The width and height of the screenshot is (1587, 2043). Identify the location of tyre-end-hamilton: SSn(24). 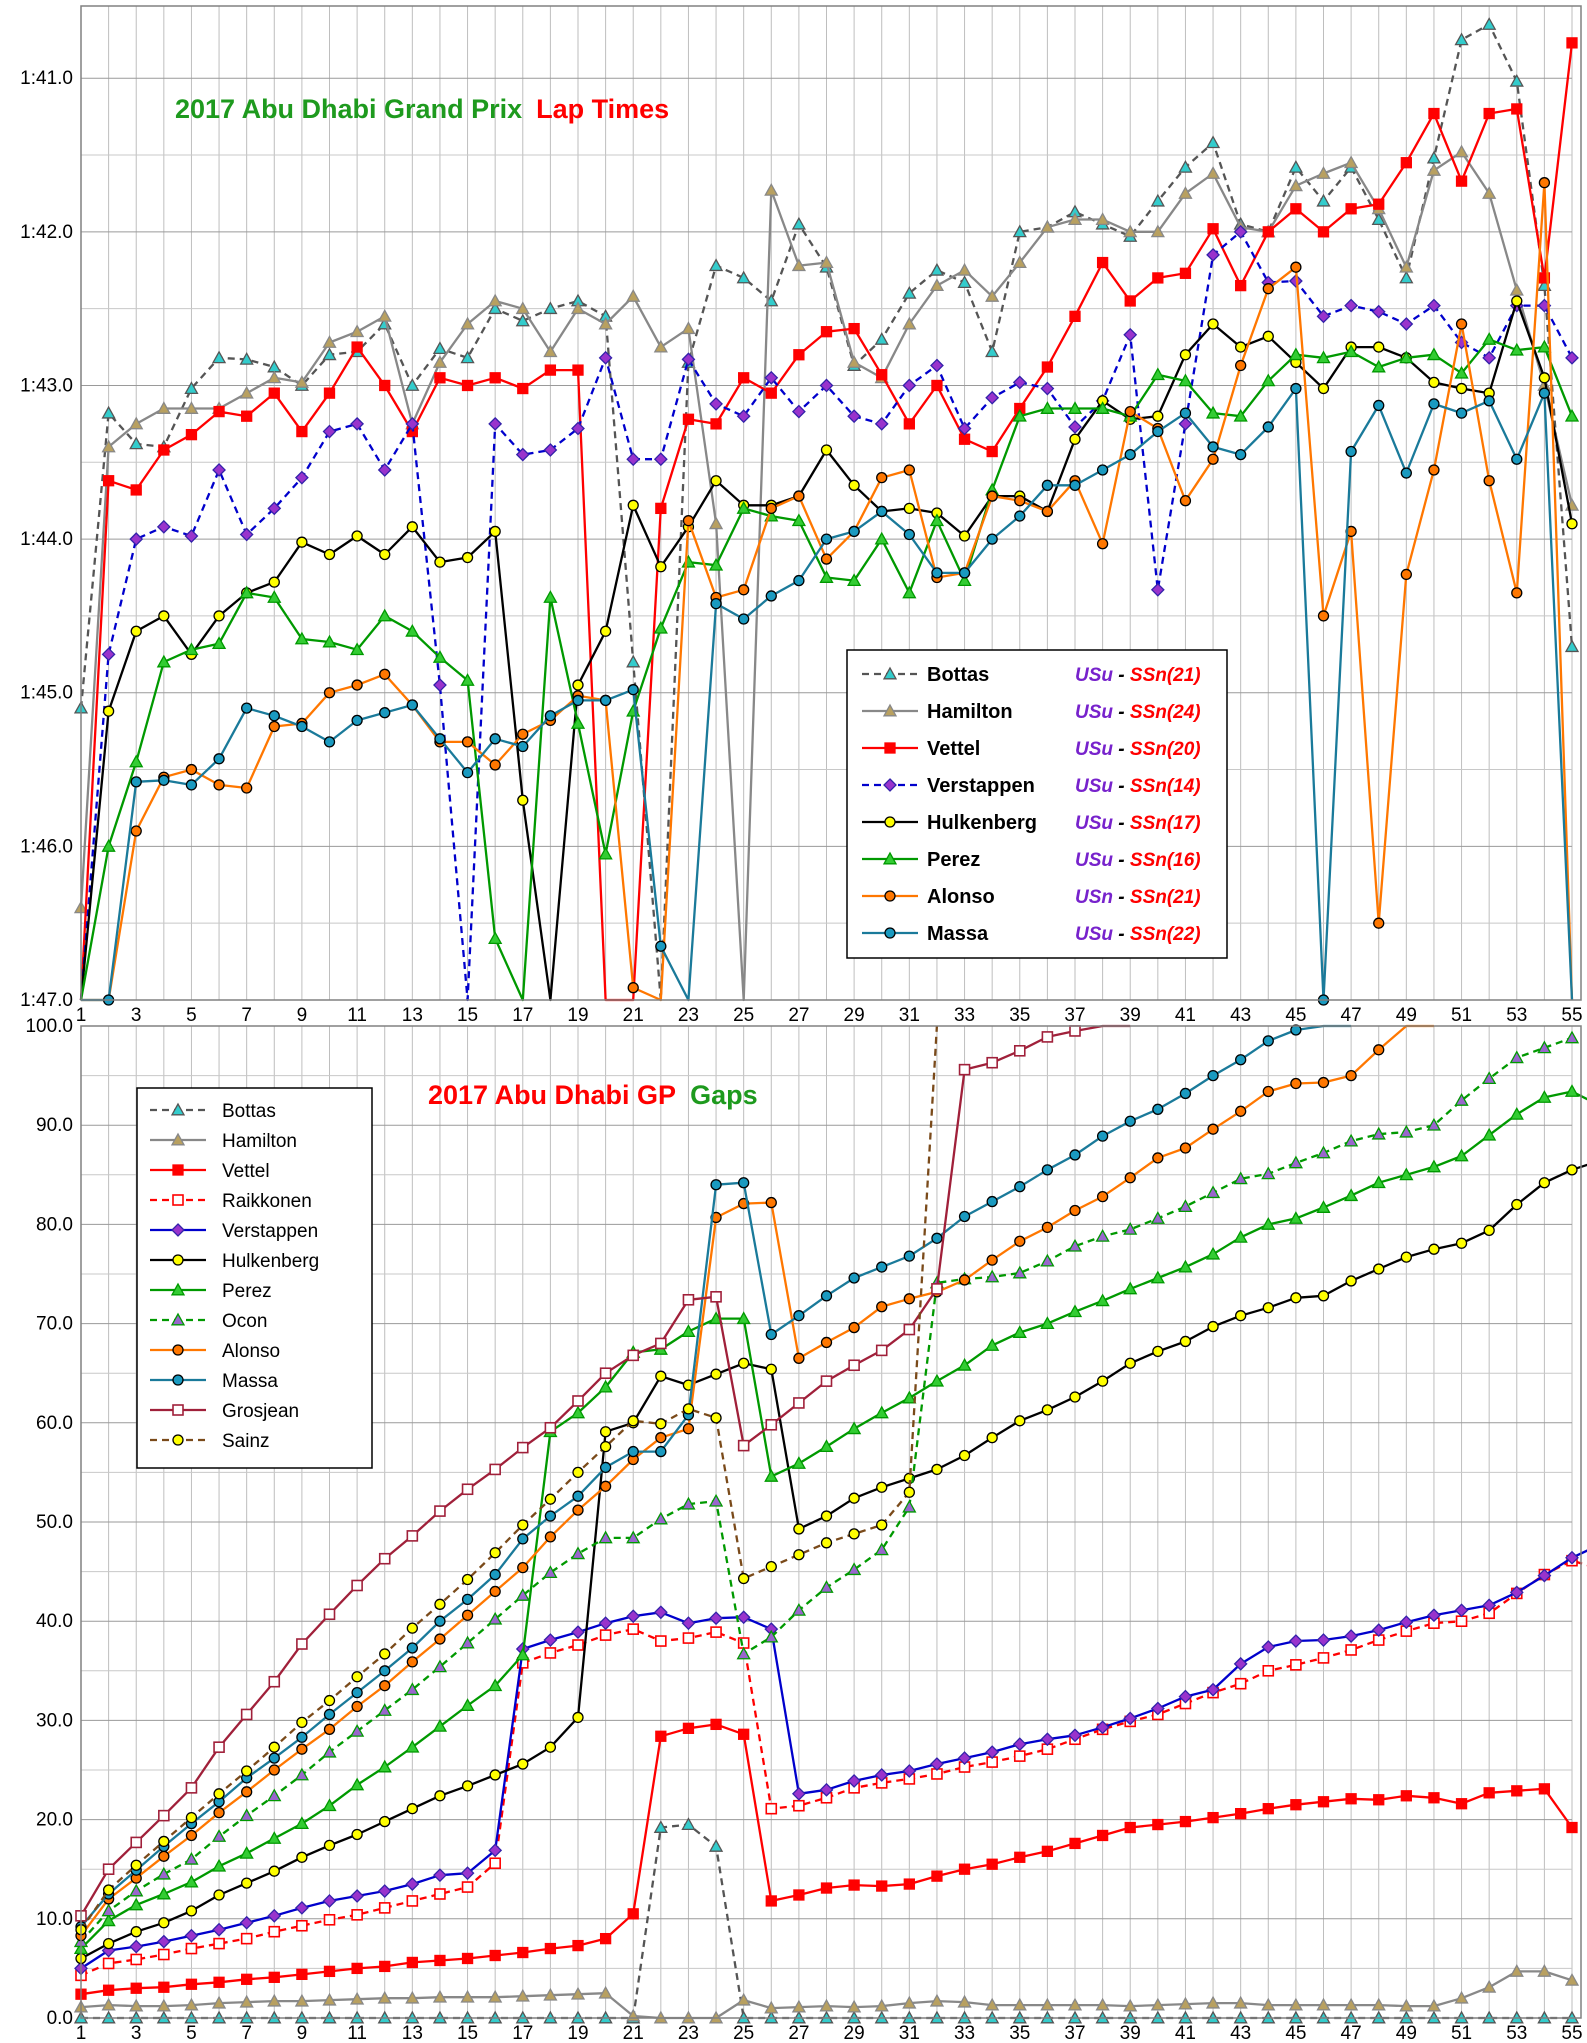
(1165, 712).